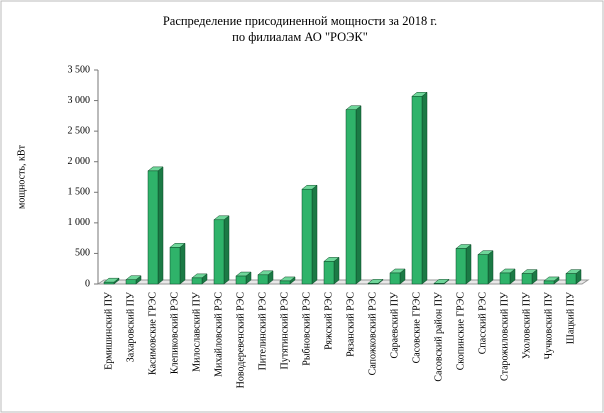 The height and width of the screenshot is (413, 604). What do you see at coordinates (21, 176) in the screenshot?
I see `y-axis-label: мощность, кВт` at bounding box center [21, 176].